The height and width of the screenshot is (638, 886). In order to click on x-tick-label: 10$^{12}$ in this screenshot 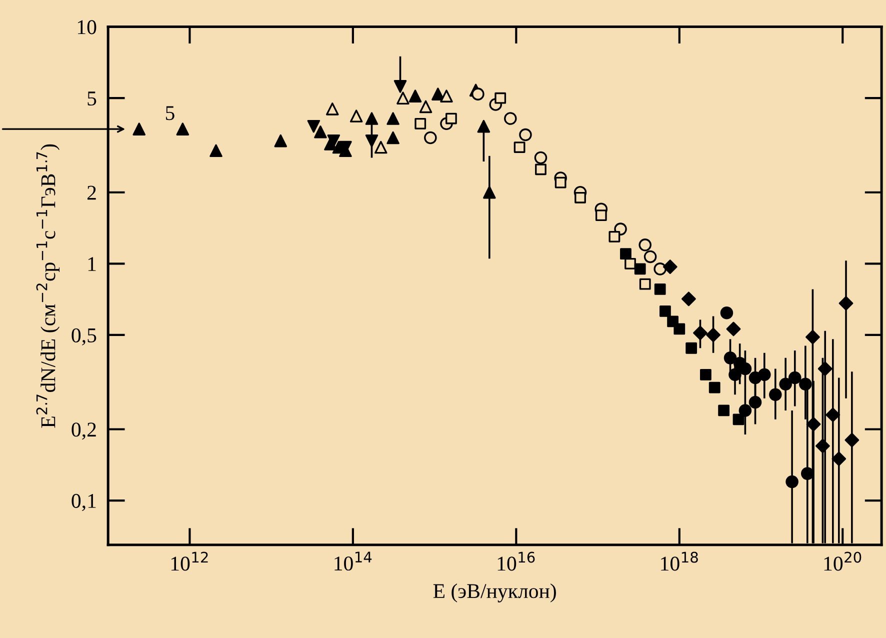, I will do `click(189, 561)`.